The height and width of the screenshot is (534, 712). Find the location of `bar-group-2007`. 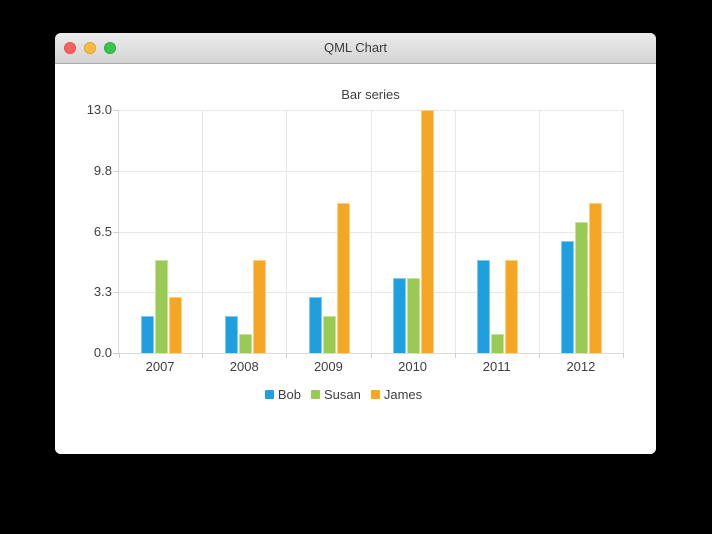

bar-group-2007 is located at coordinates (161, 306).